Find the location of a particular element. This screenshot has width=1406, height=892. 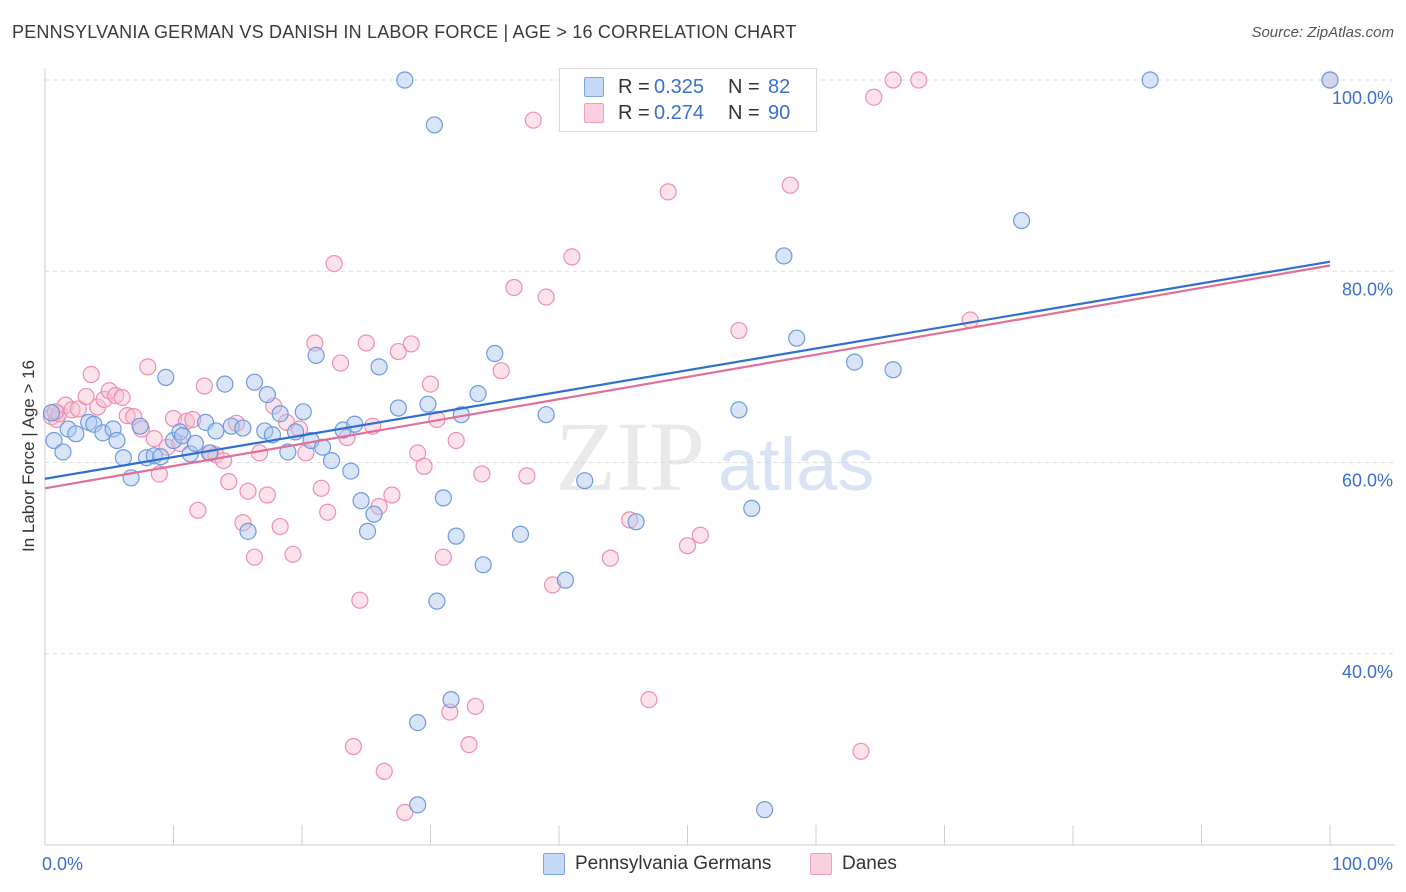

x-tick-label: 0.0% is located at coordinates (62, 864).